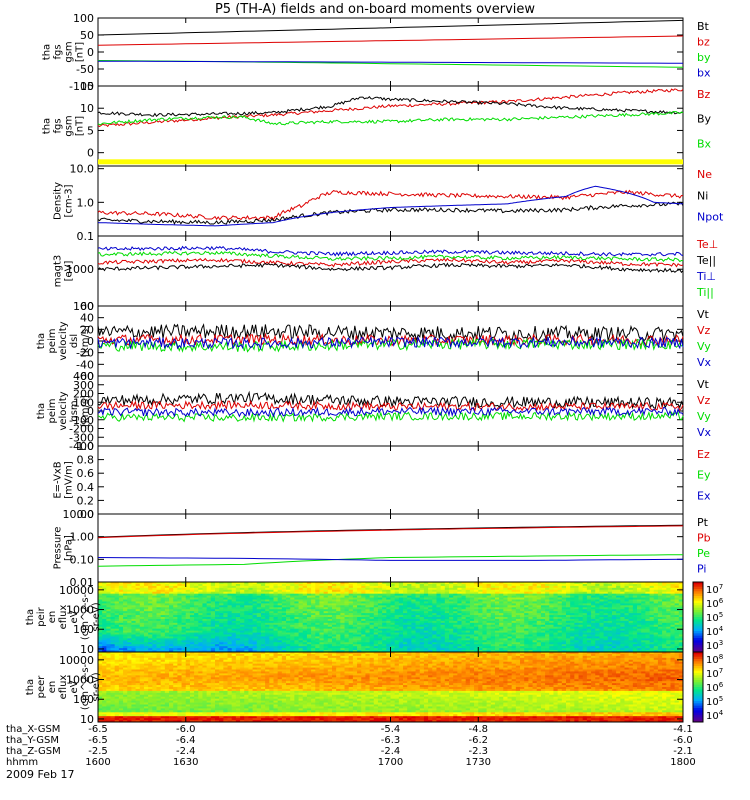  I want to click on x-column-value: 1730, so click(478, 762).